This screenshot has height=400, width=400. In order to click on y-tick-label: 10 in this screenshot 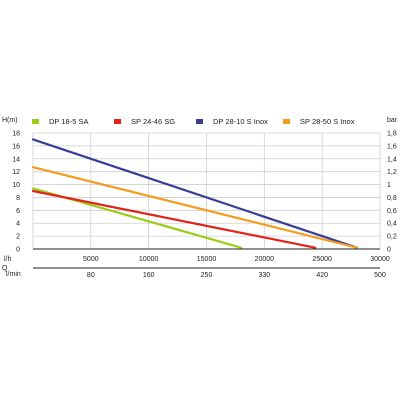, I will do `click(16, 185)`.